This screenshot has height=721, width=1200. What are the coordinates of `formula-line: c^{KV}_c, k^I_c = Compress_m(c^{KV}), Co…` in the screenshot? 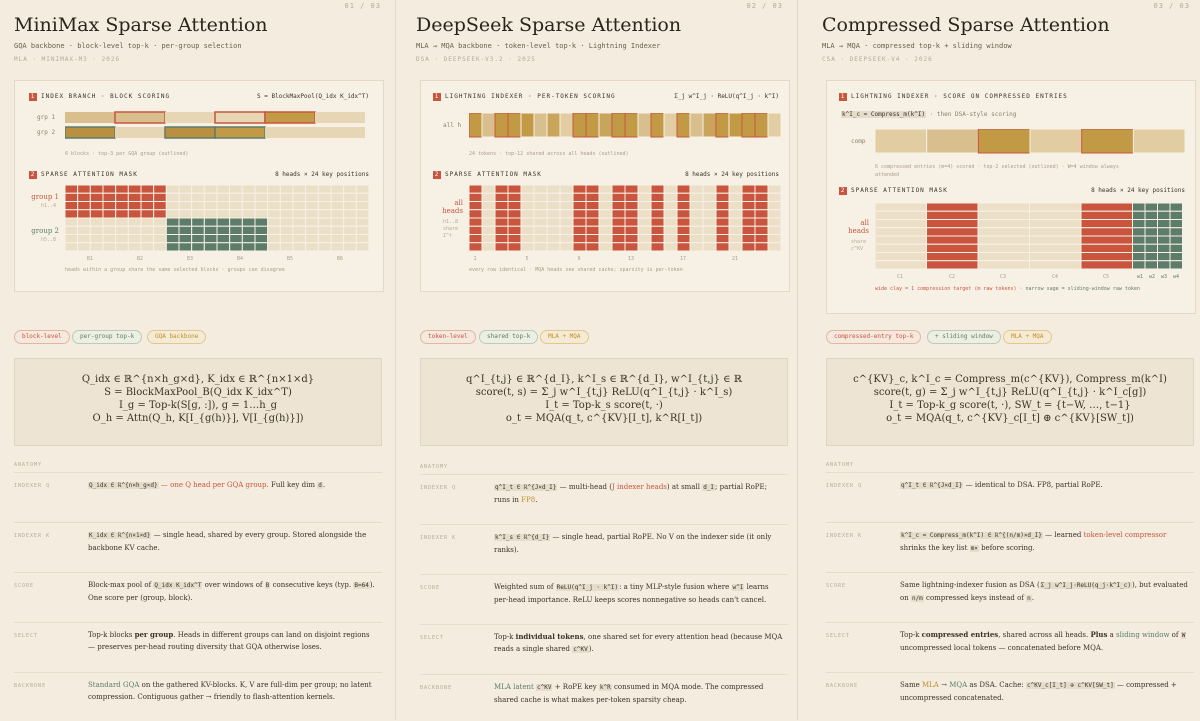 It's located at (1010, 379).